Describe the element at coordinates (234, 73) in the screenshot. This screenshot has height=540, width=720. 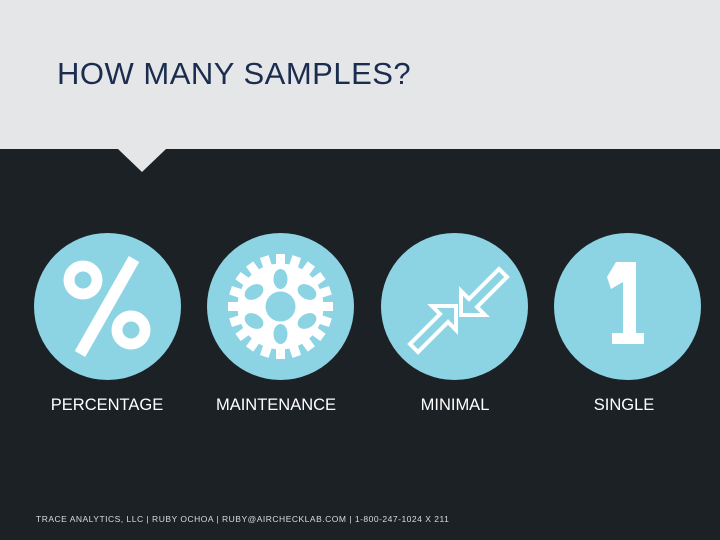
I see `slide-title: HOW MANY SAMPLES?` at that location.